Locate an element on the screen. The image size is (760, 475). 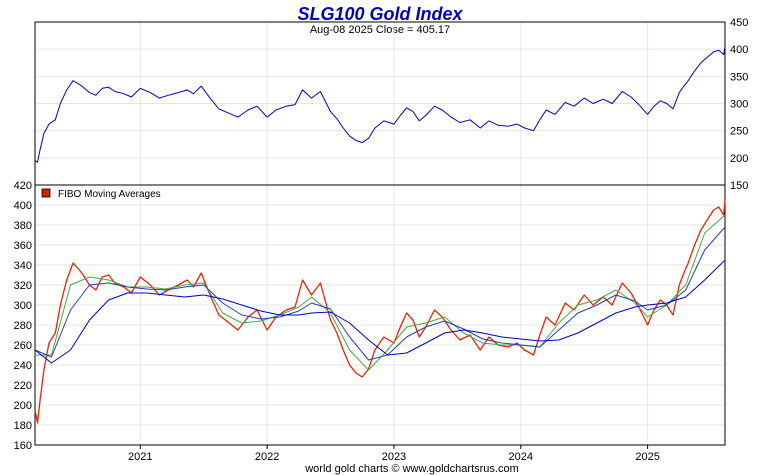
chart-subtitle: Aug-08 2025 Close = 405.17 is located at coordinates (380, 30).